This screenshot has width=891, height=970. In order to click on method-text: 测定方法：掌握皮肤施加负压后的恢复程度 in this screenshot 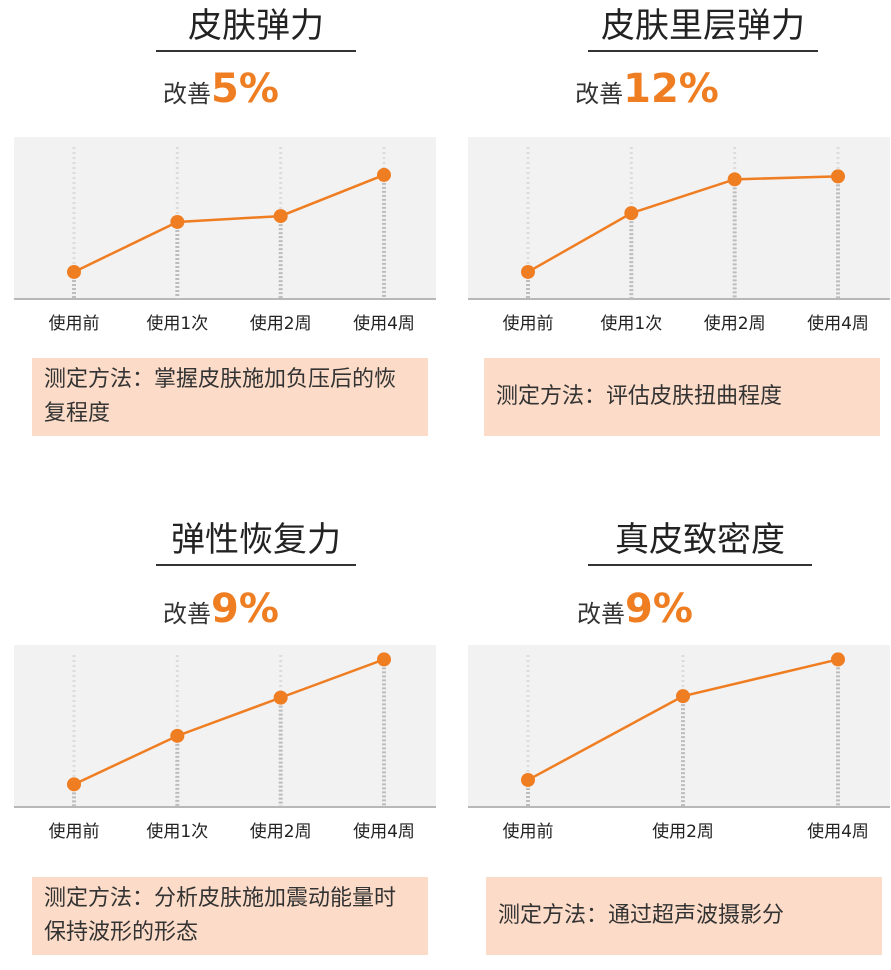, I will do `click(220, 396)`.